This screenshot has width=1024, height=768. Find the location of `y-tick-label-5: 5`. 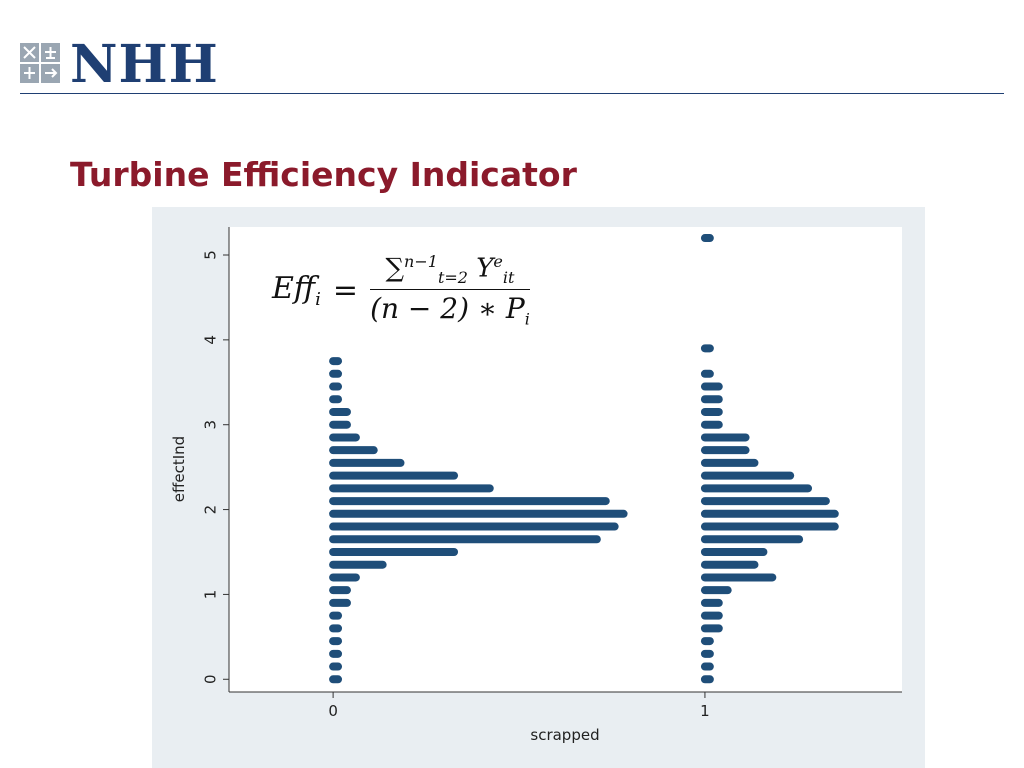

y-tick-label-5: 5 is located at coordinates (211, 255).